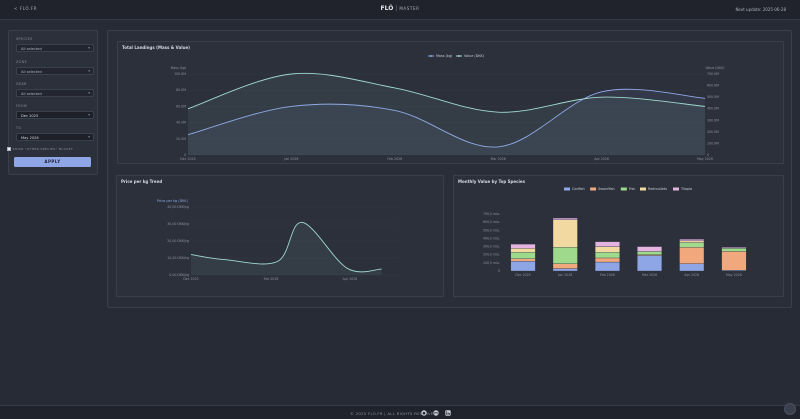  I want to click on gear-label: GEAR, so click(21, 84).